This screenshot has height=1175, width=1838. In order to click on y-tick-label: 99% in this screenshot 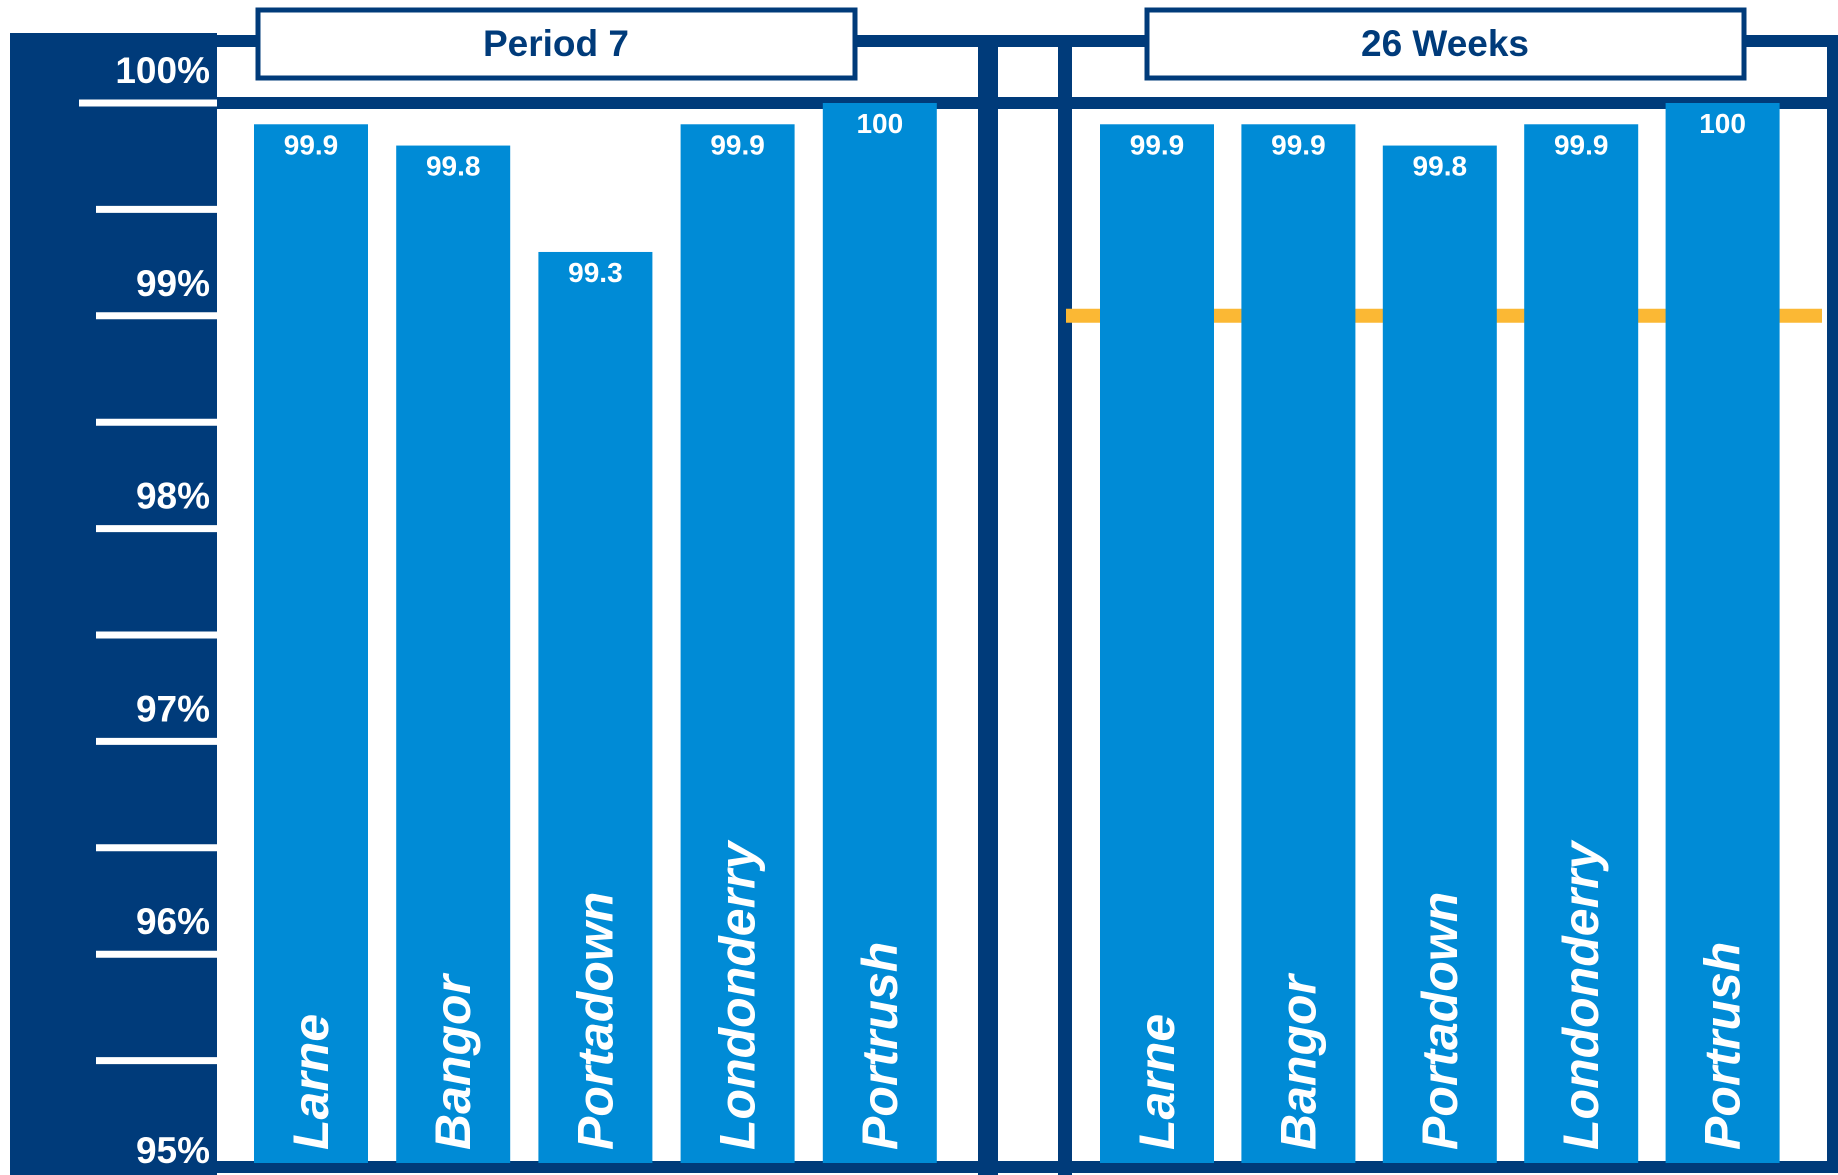, I will do `click(173, 283)`.